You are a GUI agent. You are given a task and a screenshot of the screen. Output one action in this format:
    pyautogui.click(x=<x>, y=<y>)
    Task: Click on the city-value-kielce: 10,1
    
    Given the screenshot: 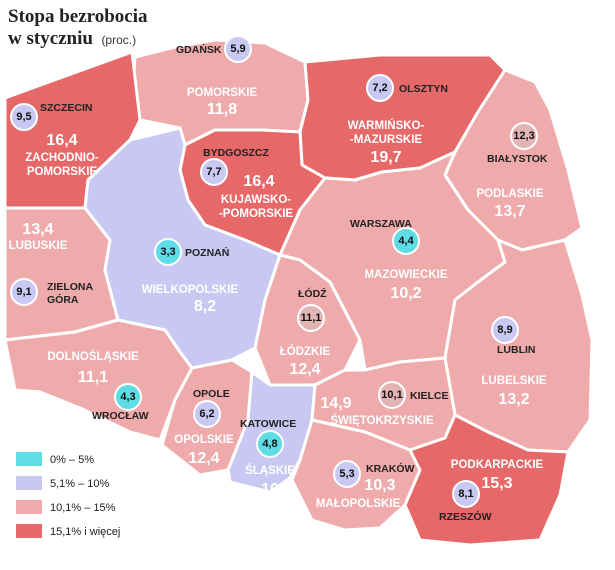 What is the action you would take?
    pyautogui.click(x=391, y=395)
    